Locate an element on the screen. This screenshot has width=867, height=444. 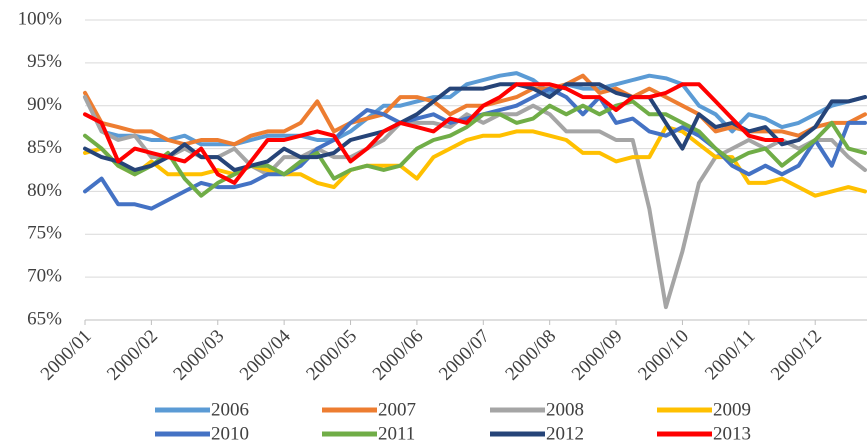
legend-label: 2008 is located at coordinates (565, 409).